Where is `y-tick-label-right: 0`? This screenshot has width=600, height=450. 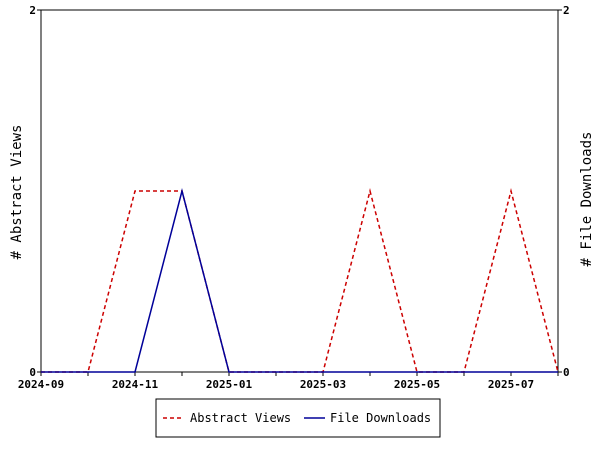
y-tick-label-right: 0 is located at coordinates (566, 372).